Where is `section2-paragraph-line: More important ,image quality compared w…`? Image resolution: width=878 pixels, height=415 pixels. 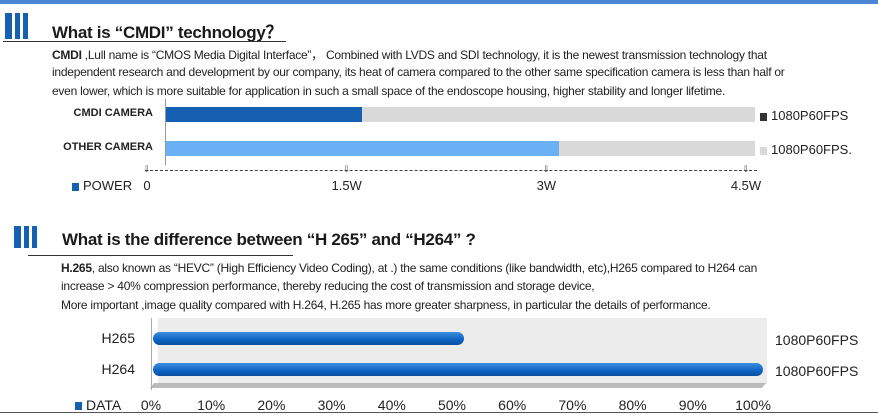 section2-paragraph-line: More important ,image quality compared w… is located at coordinates (386, 305).